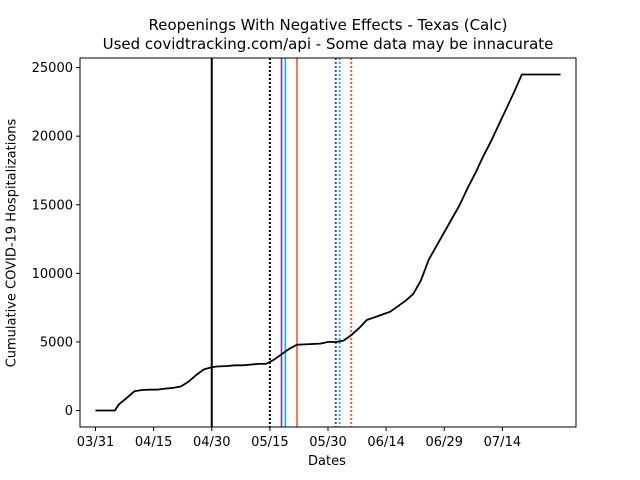 This screenshot has width=640, height=480. Describe the element at coordinates (444, 442) in the screenshot. I see `x-tick-label: 06/29` at that location.